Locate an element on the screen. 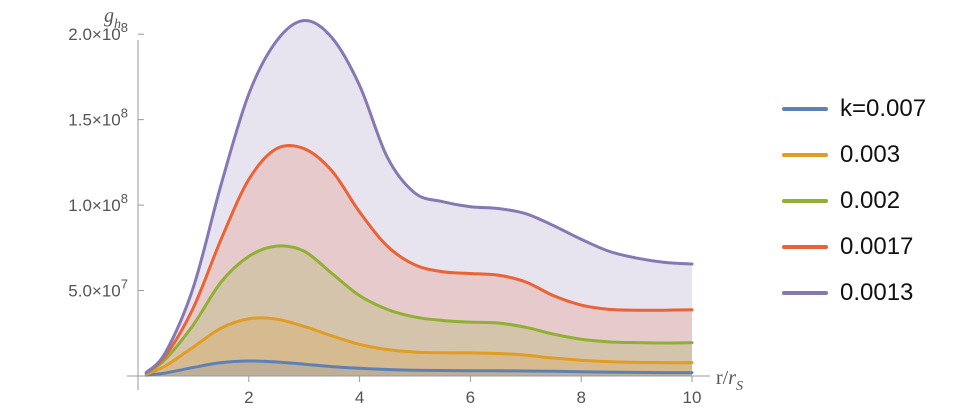 Image resolution: width=970 pixels, height=411 pixels. legend-label: 0.002 is located at coordinates (870, 200).